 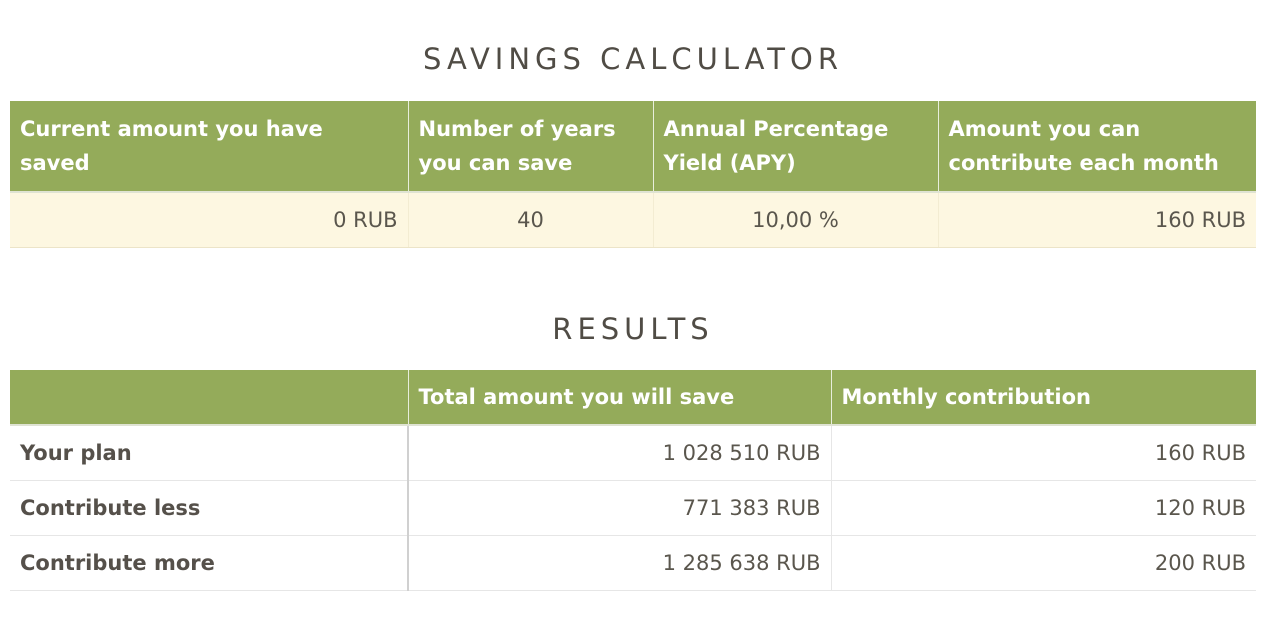 What do you see at coordinates (209, 398) in the screenshot?
I see `header-empty` at bounding box center [209, 398].